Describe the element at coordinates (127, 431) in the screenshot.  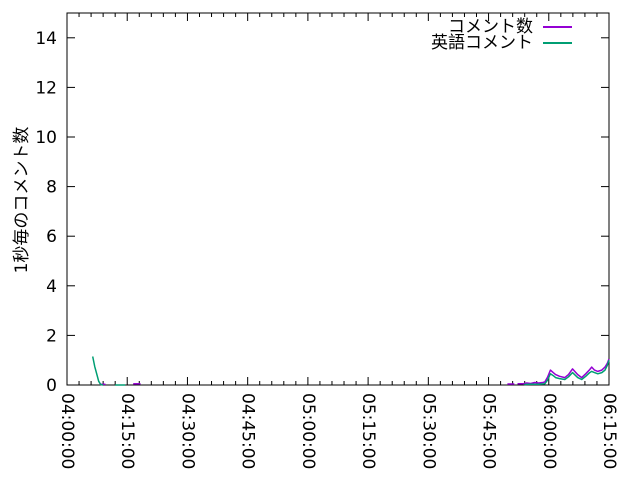
I see `x-tick-label: 04:15:00` at that location.